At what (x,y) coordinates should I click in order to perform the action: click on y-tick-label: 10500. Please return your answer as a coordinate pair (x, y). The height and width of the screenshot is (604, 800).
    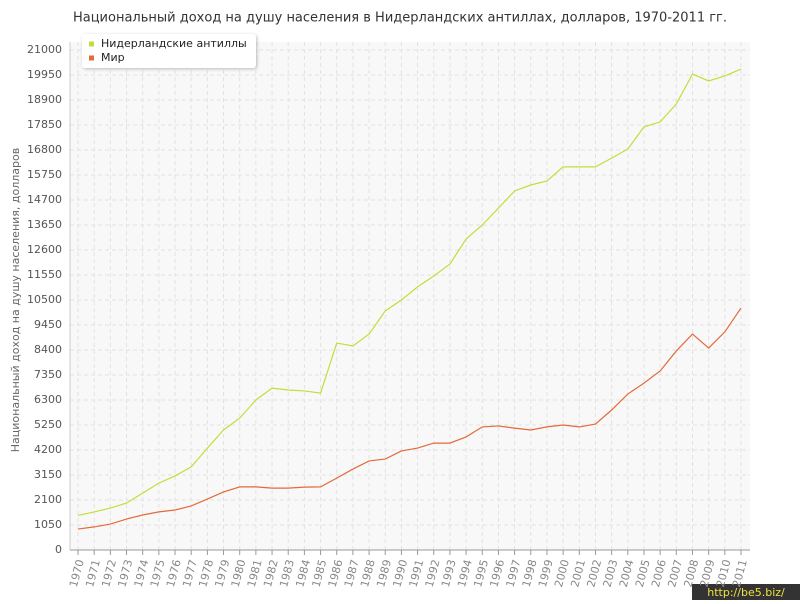
    Looking at the image, I should click on (44, 299).